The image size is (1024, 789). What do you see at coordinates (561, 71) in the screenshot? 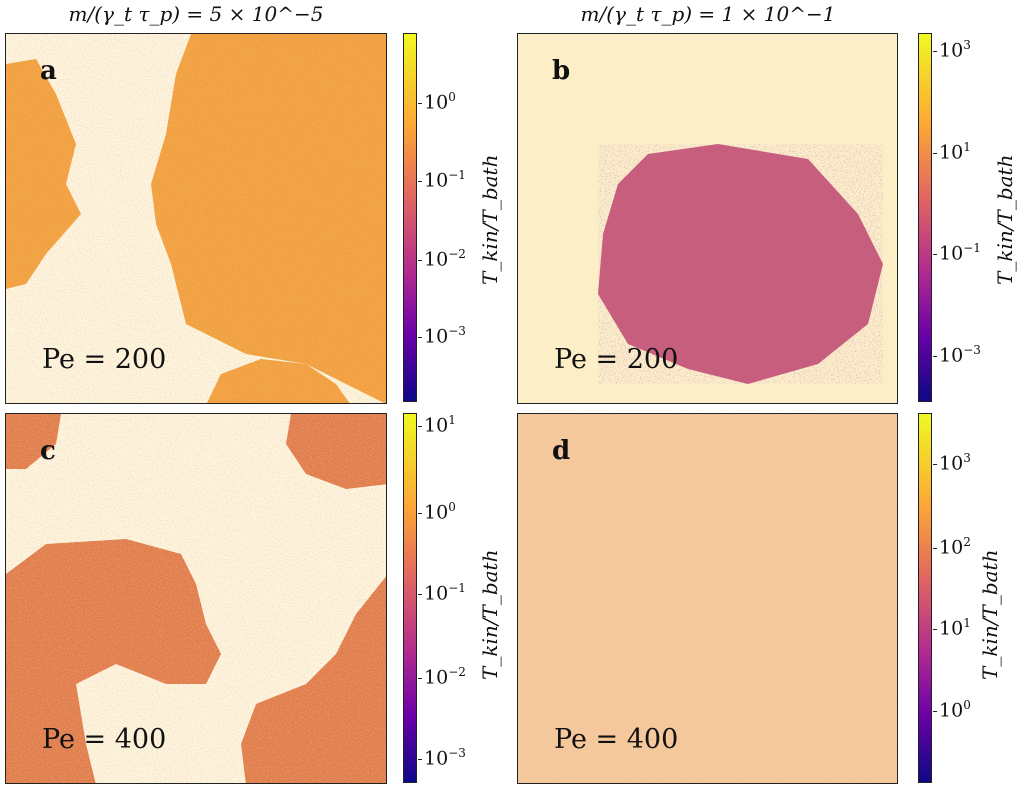
I see `panel-letter: b` at bounding box center [561, 71].